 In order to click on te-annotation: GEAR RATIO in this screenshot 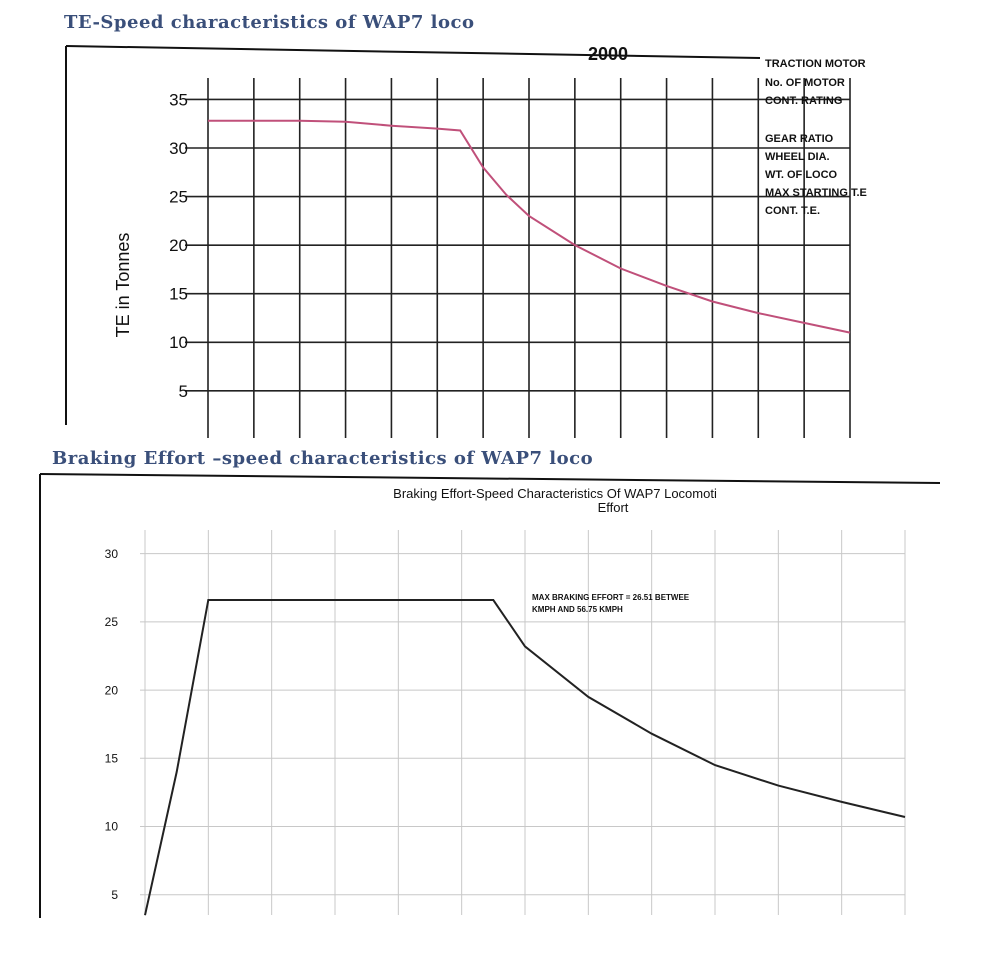, I will do `click(799, 139)`.